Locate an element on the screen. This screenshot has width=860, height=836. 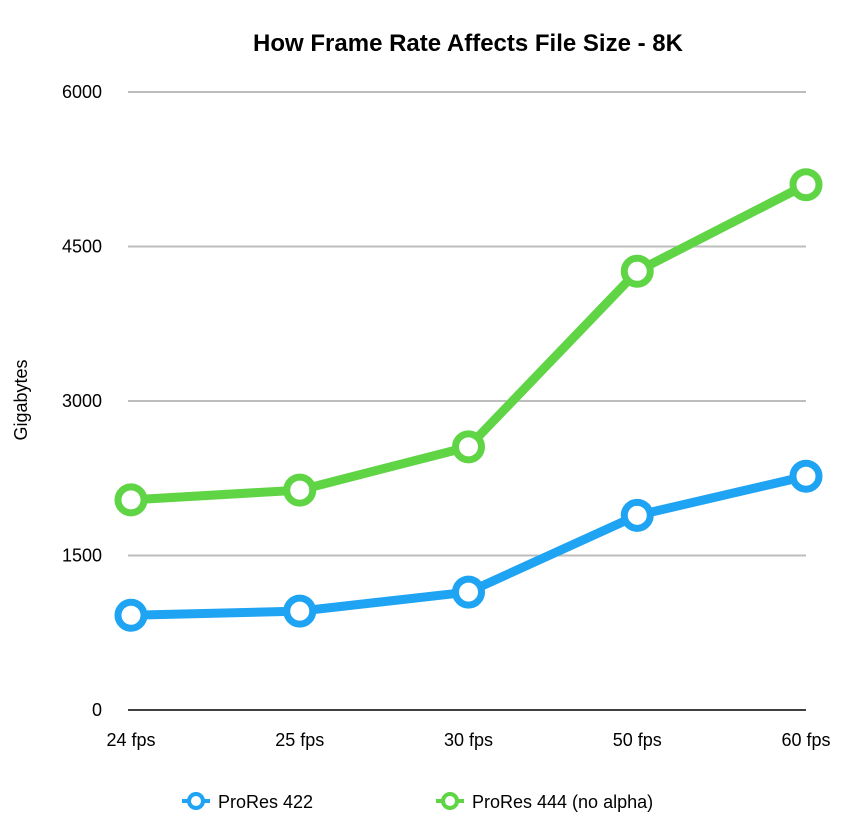
y-tick-label: 0 is located at coordinates (97, 710).